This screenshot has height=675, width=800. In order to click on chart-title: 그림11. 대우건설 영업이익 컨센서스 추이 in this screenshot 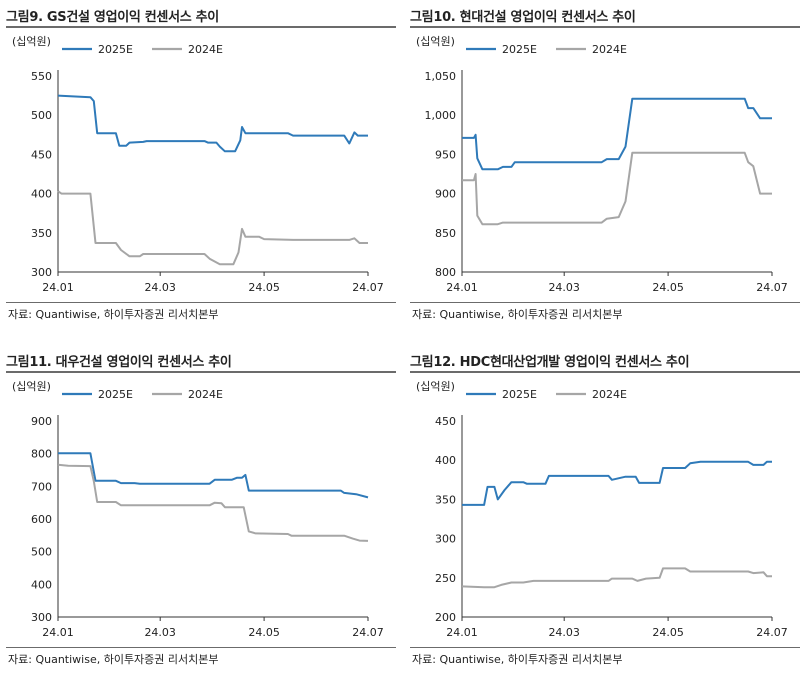, I will do `click(119, 362)`.